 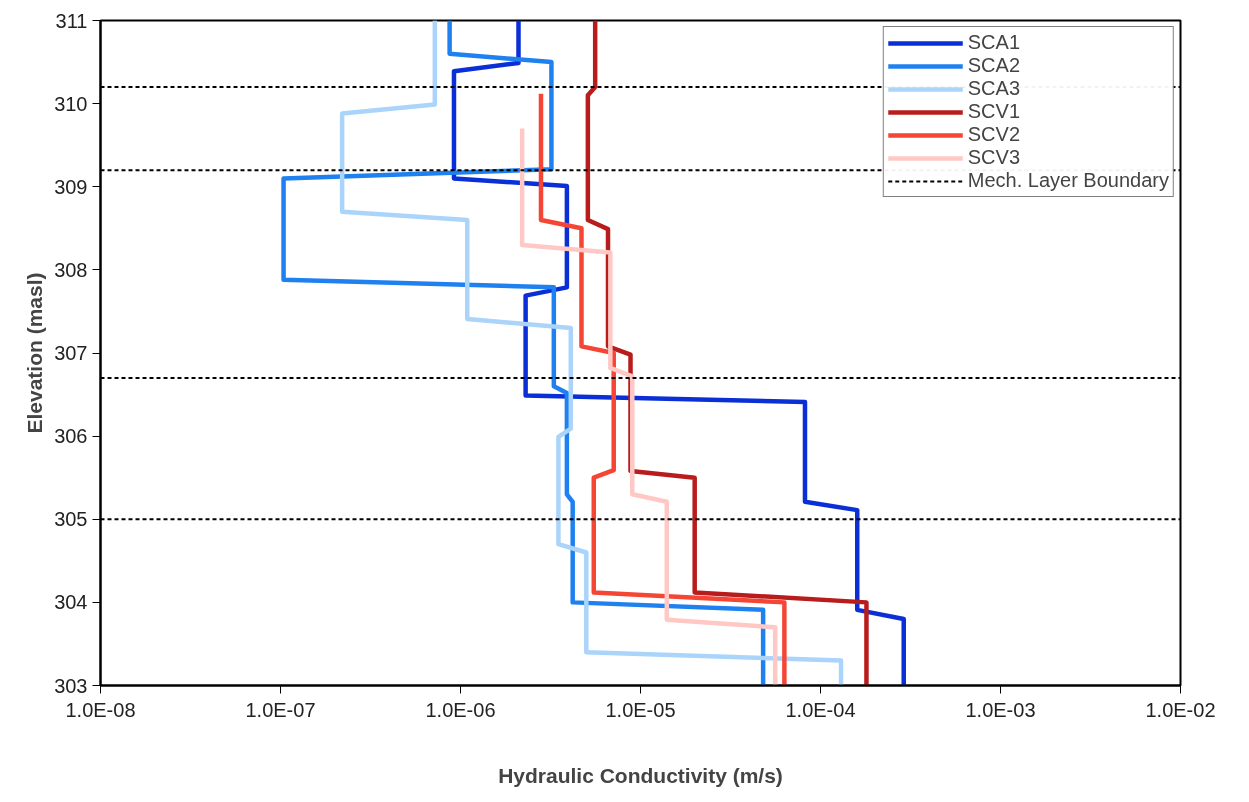 What do you see at coordinates (994, 65) in the screenshot?
I see `legend-label: SCA2` at bounding box center [994, 65].